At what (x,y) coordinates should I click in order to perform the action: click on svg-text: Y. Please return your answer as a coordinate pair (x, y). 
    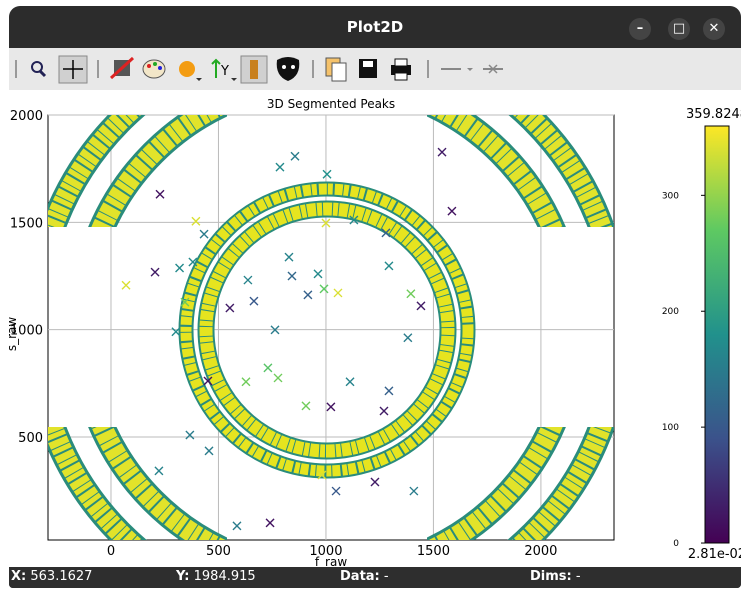
    Looking at the image, I should click on (224, 71).